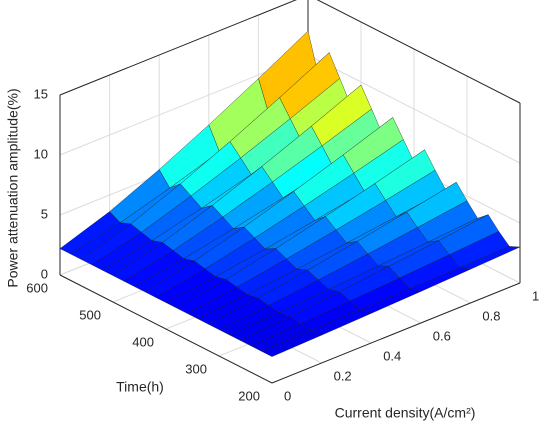 Image resolution: width=550 pixels, height=434 pixels. Describe the element at coordinates (287, 395) in the screenshot. I see `x-tick-label: 0` at that location.